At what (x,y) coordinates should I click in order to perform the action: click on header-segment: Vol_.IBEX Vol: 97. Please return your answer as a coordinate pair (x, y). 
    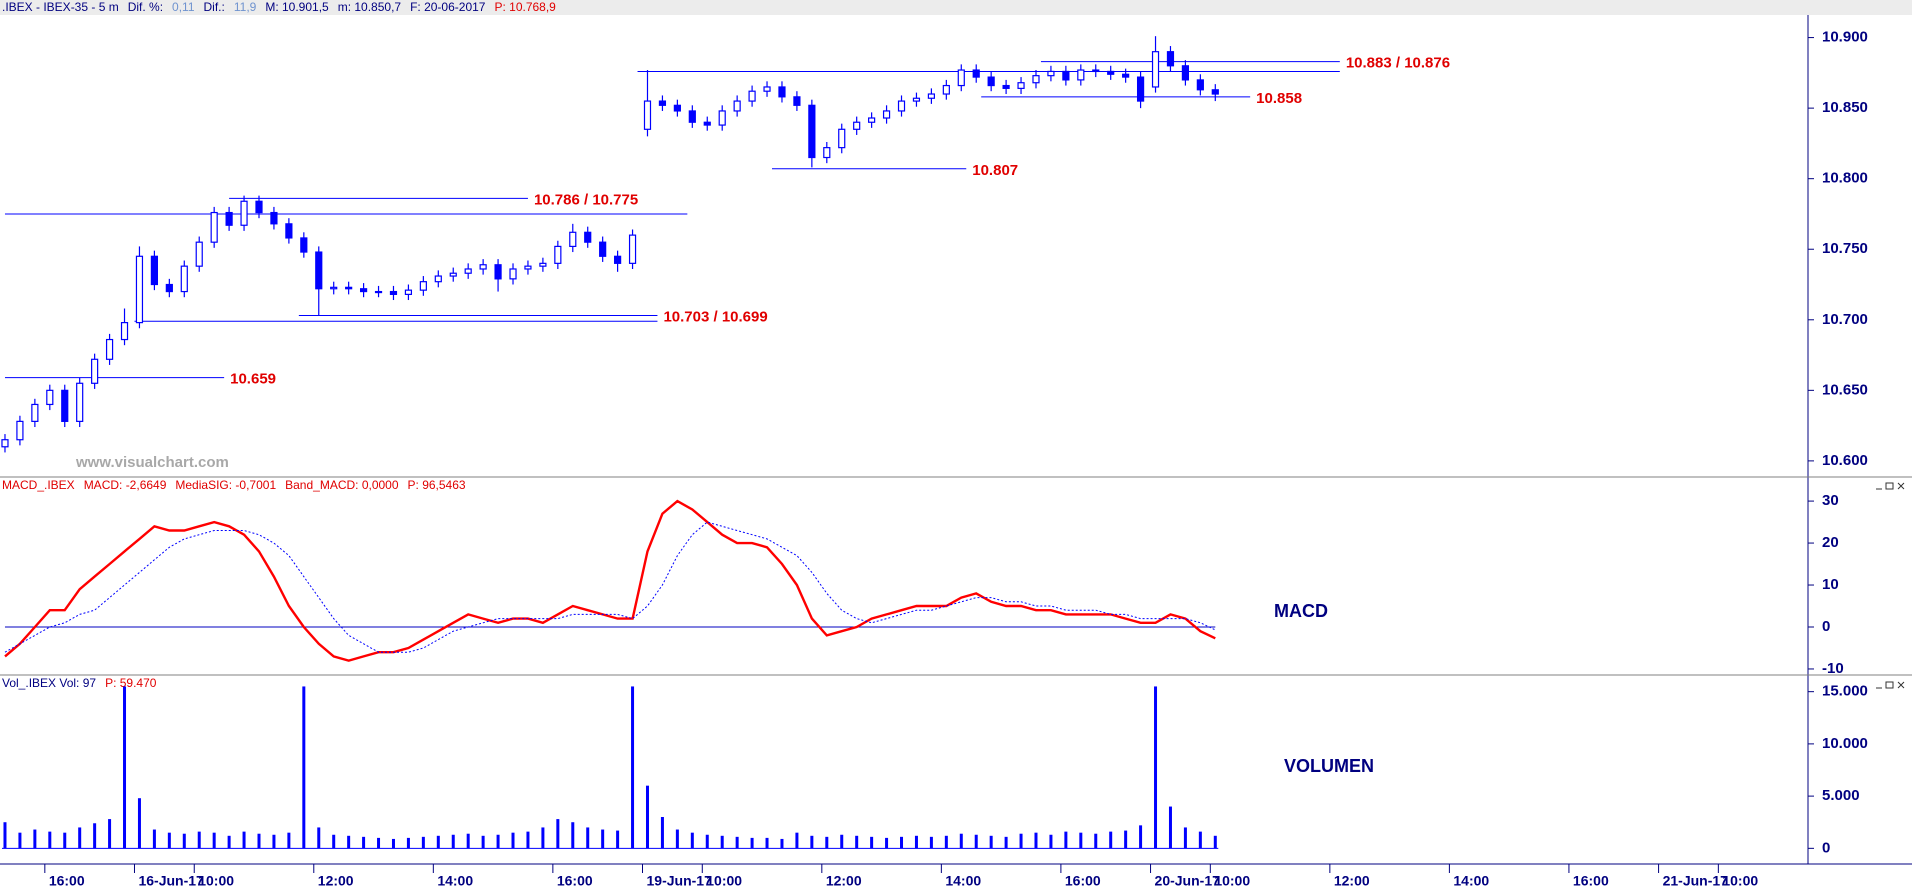
    Looking at the image, I should click on (49, 683).